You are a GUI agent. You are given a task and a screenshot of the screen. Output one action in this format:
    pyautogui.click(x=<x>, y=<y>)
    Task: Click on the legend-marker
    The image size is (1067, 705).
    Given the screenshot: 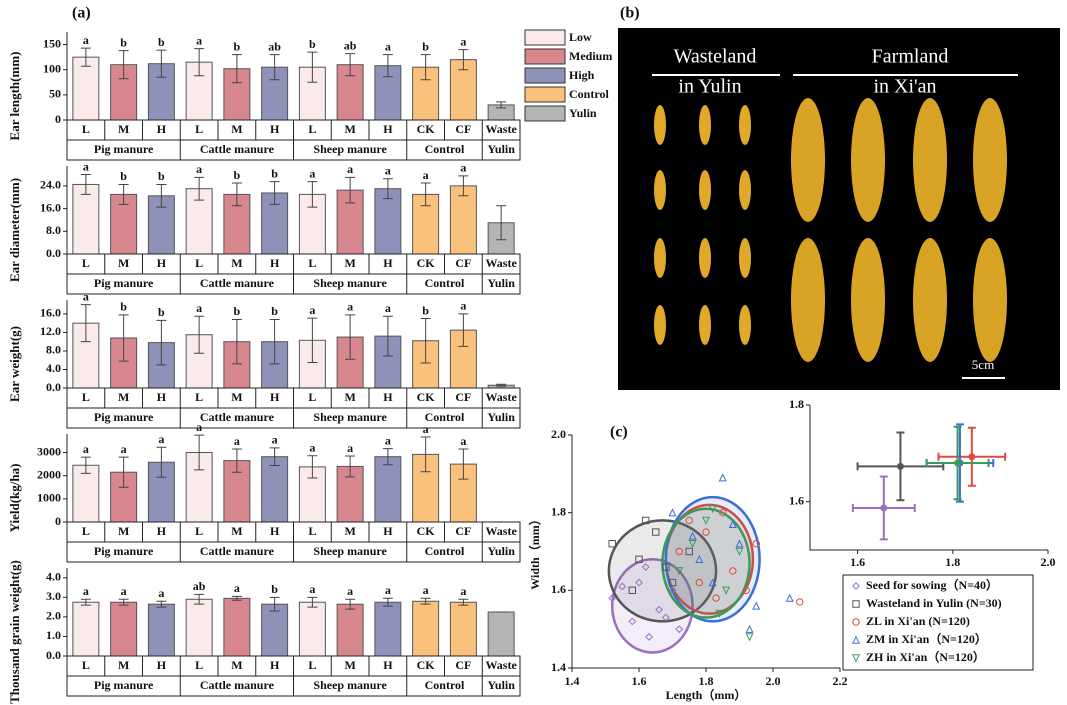 What is the action you would take?
    pyautogui.click(x=856, y=586)
    